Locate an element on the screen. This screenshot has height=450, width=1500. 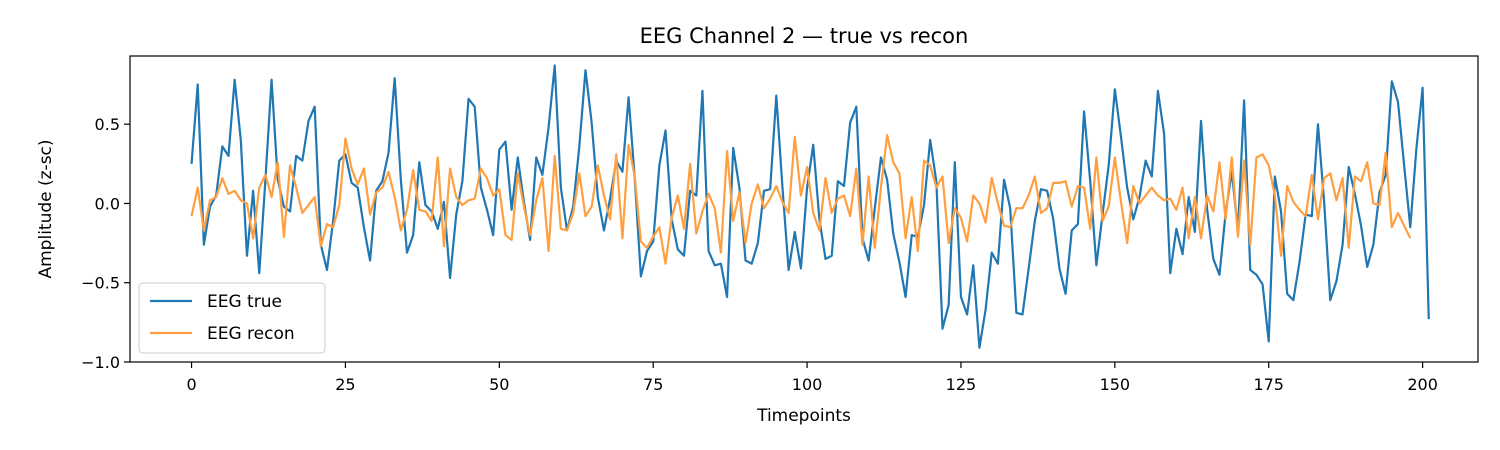
x-tick-label: 75 is located at coordinates (653, 384).